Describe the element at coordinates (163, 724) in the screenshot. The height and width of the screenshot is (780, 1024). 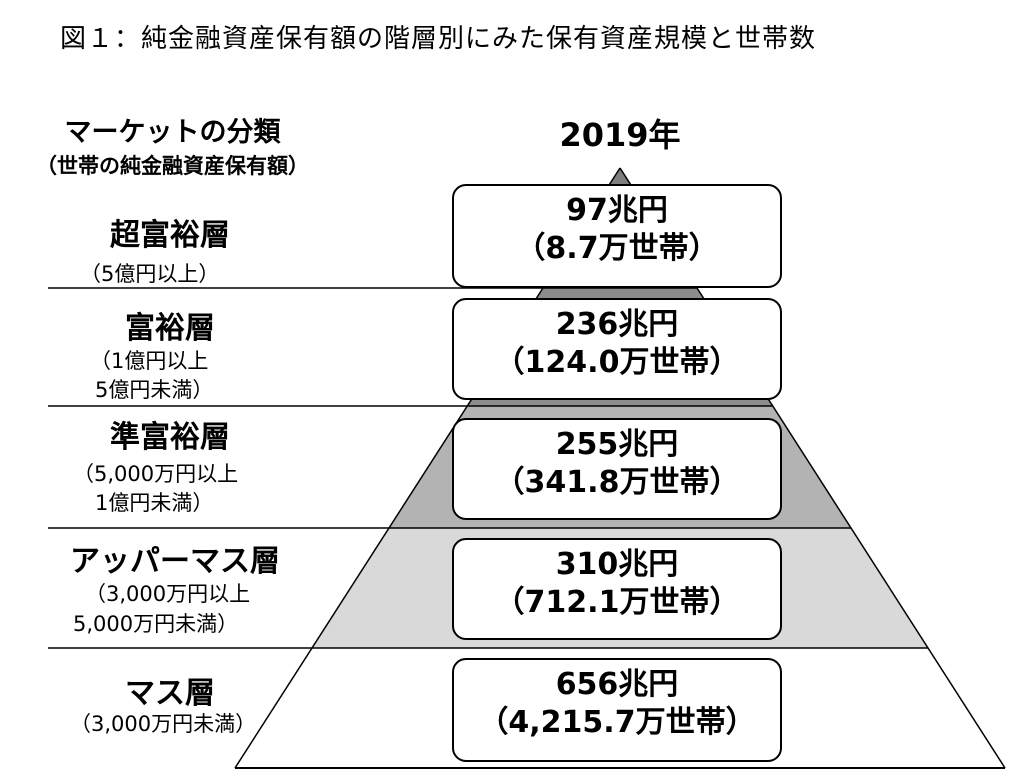
I see `tier-range-4: （3,000万円未満）` at that location.